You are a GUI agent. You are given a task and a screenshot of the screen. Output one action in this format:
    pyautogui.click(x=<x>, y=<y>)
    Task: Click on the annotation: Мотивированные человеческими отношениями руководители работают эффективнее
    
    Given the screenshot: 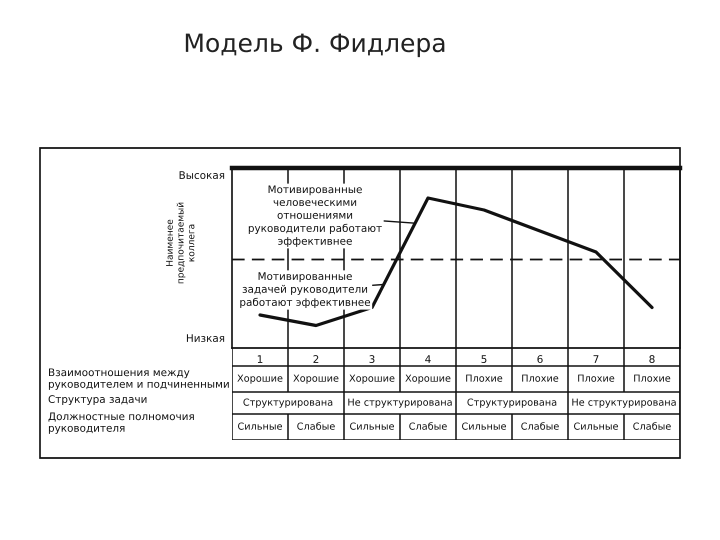 What is the action you would take?
    pyautogui.click(x=315, y=216)
    